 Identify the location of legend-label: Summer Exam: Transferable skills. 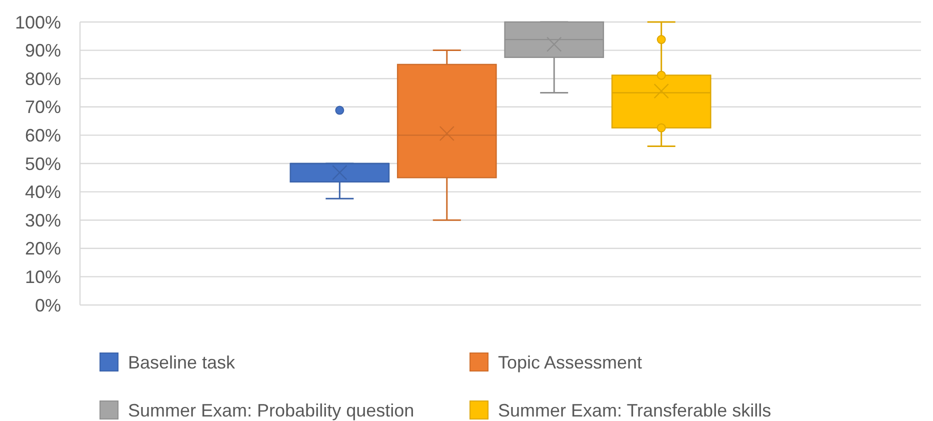
(635, 410).